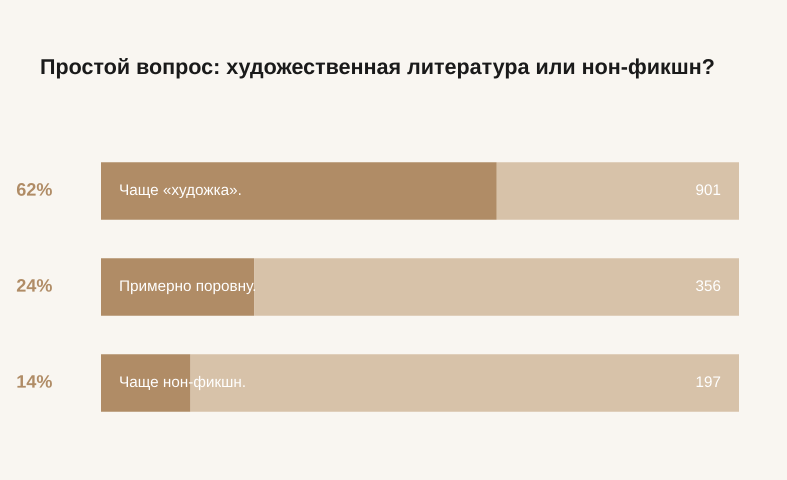 The image size is (787, 480). Describe the element at coordinates (34, 285) in the screenshot. I see `data-label: 24%` at that location.